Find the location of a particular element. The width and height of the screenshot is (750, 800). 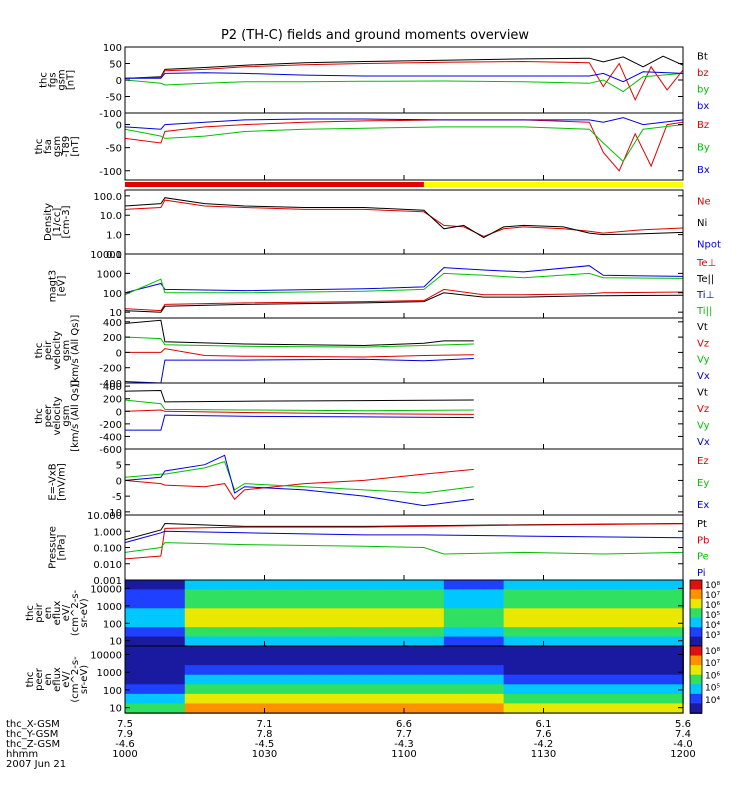

legend-entry: Ti⊥ is located at coordinates (705, 295).